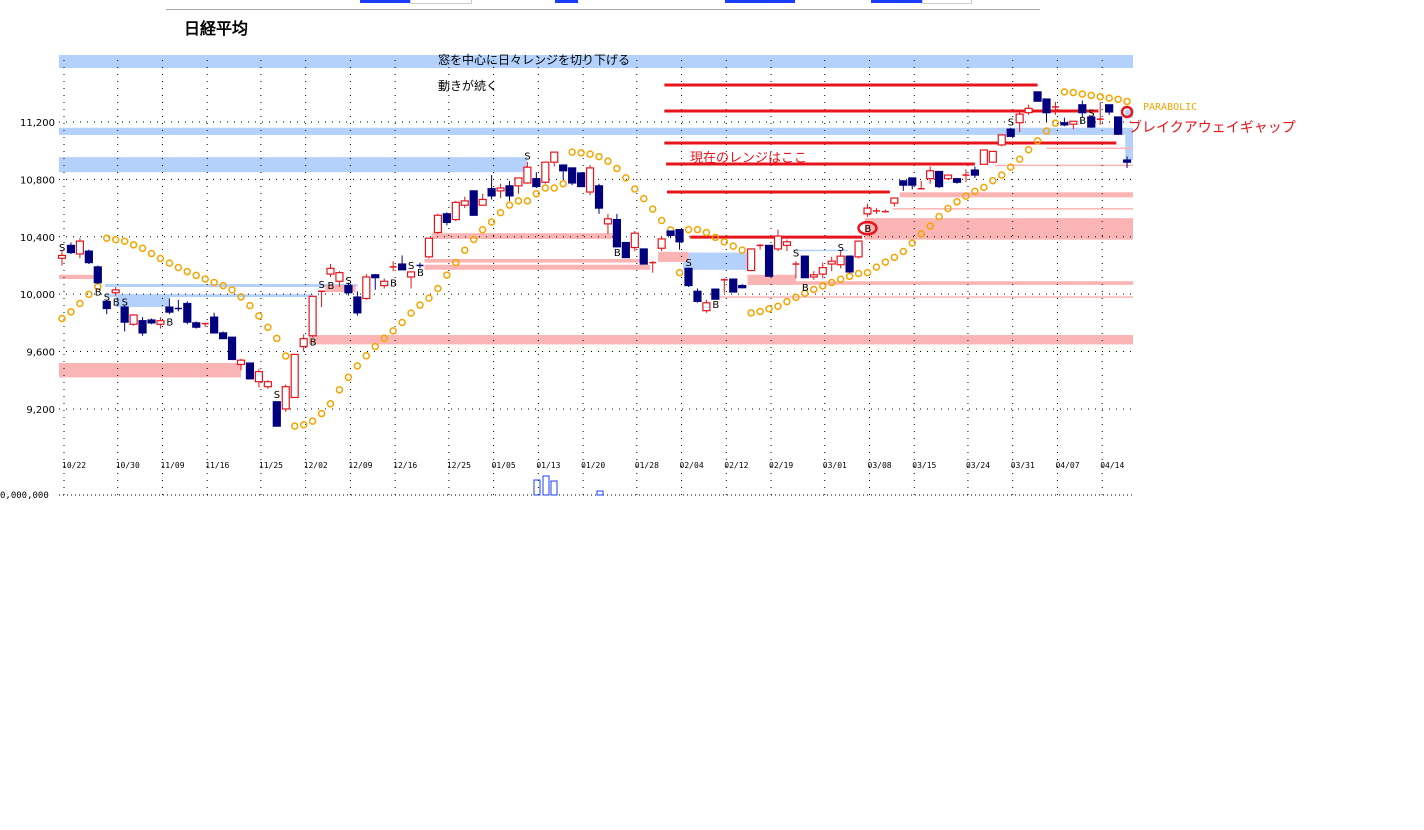  What do you see at coordinates (441, 2) in the screenshot?
I see `top-tab-1-rest` at bounding box center [441, 2].